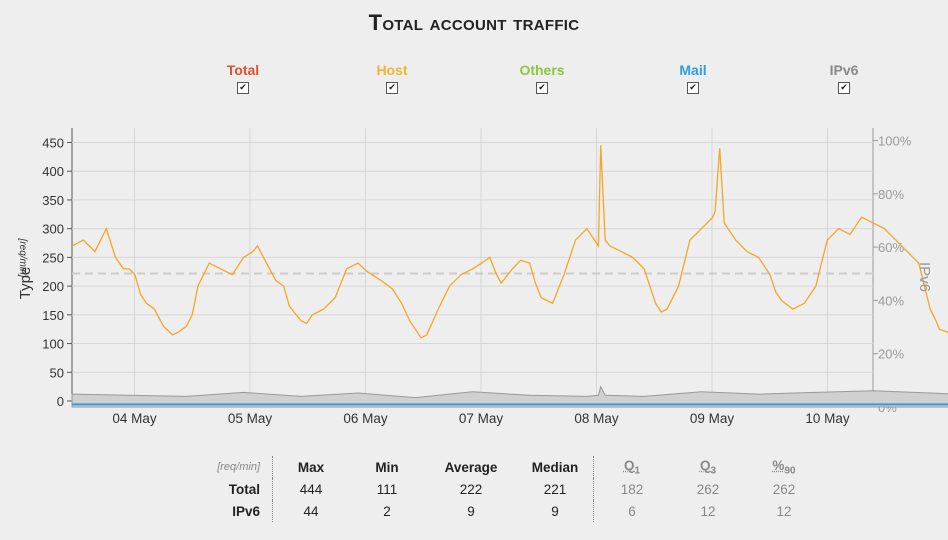 Image resolution: width=948 pixels, height=540 pixels. I want to click on chart-title: Total account traffic, so click(474, 22).